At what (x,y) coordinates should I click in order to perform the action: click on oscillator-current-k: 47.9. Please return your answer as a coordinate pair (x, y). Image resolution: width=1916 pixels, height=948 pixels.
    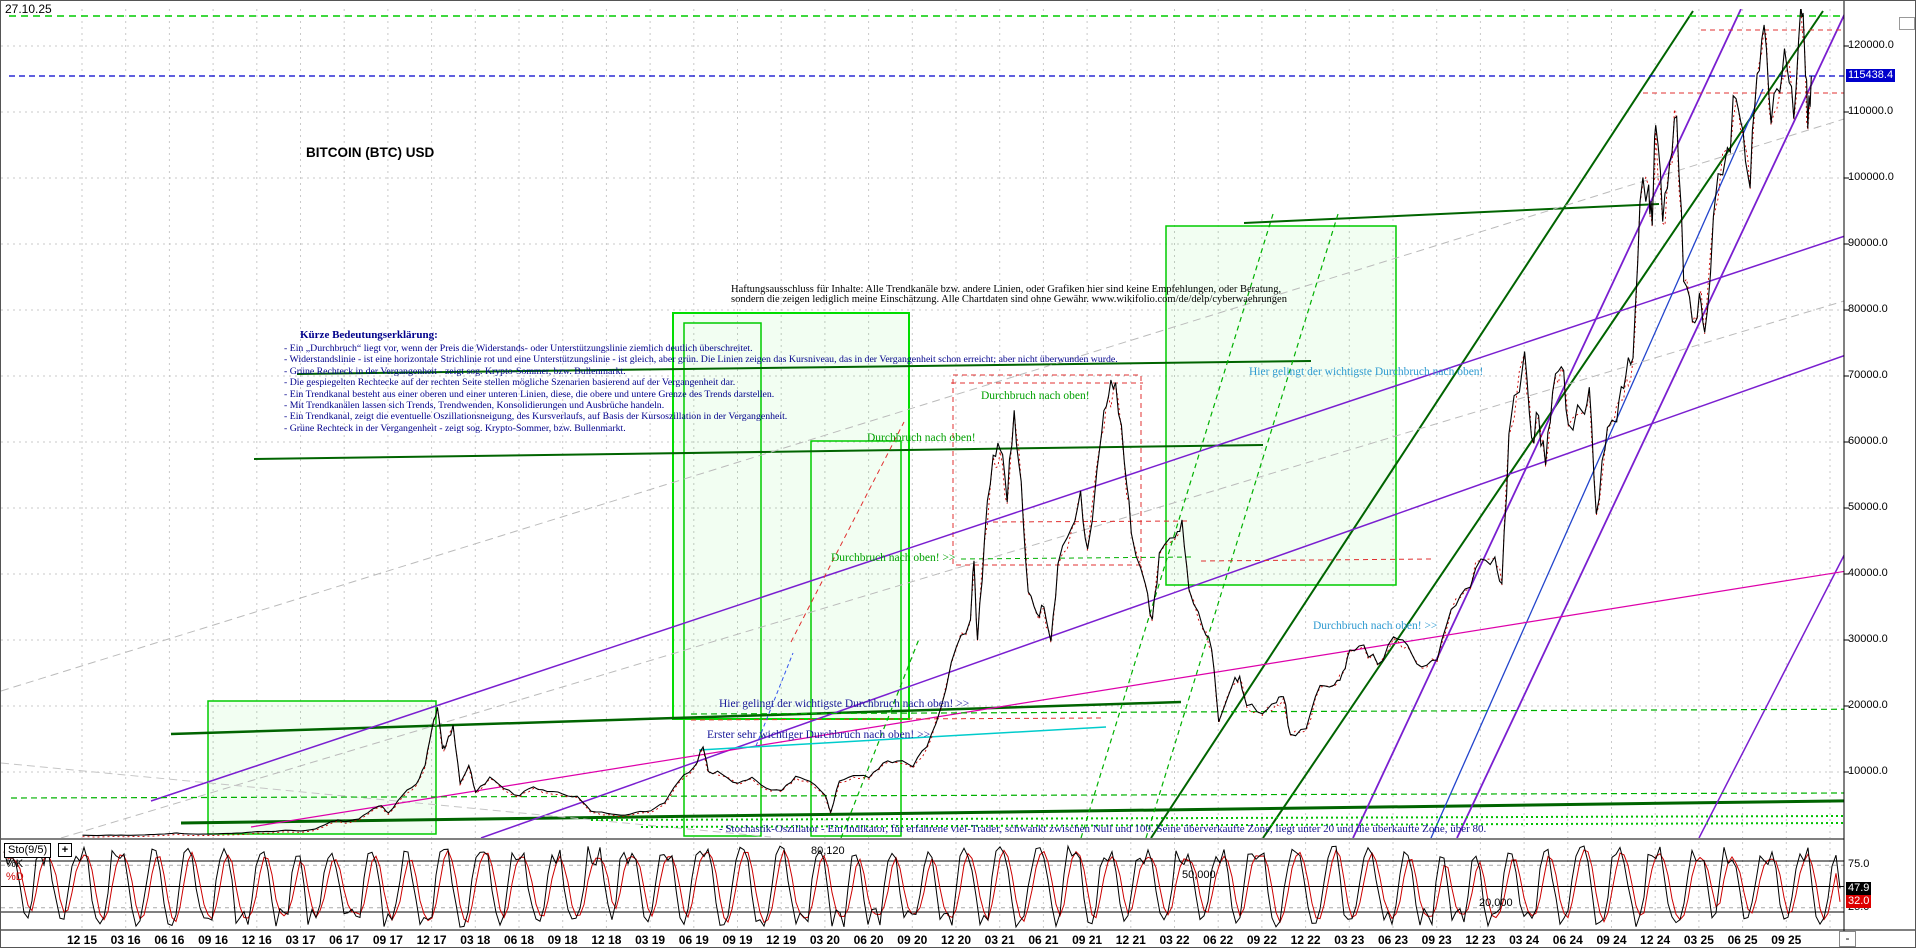
    Looking at the image, I should click on (1859, 888).